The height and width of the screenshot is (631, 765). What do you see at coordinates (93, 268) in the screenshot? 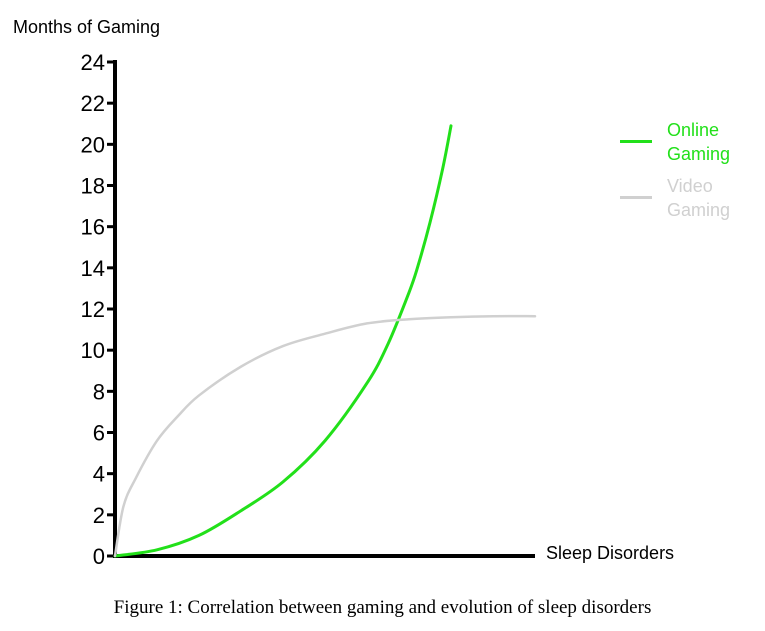
I see `y-tick-label: 14` at bounding box center [93, 268].